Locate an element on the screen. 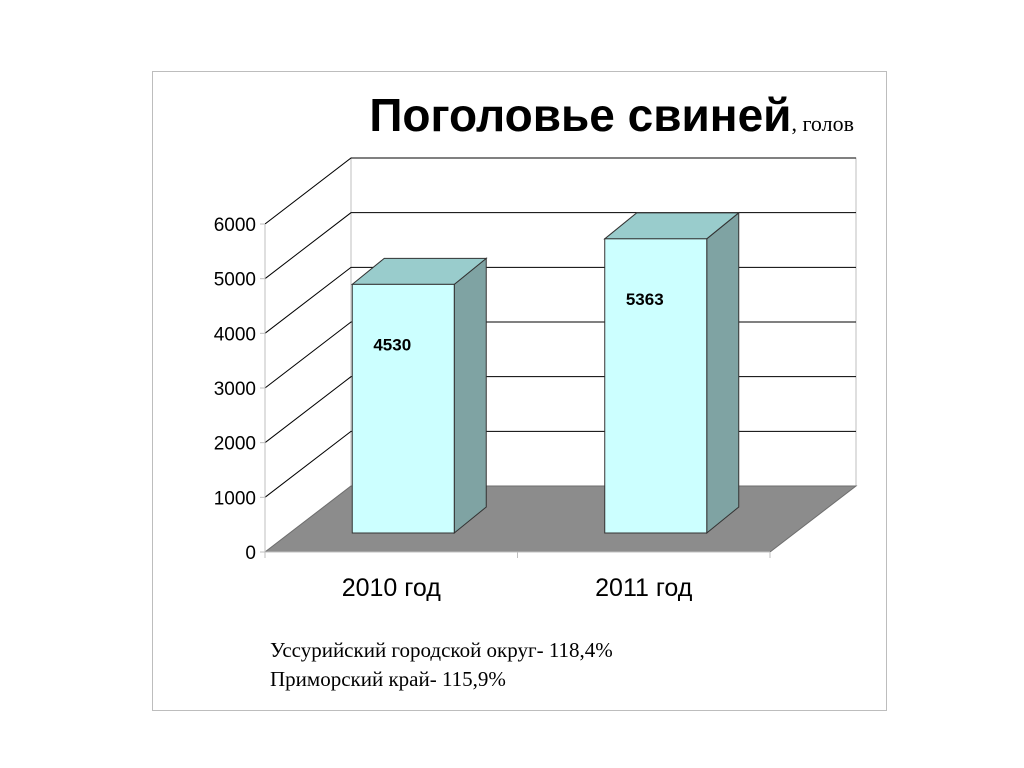 The image size is (1024, 768). note-primorsky: Приморский край- 115,9% is located at coordinates (388, 679).